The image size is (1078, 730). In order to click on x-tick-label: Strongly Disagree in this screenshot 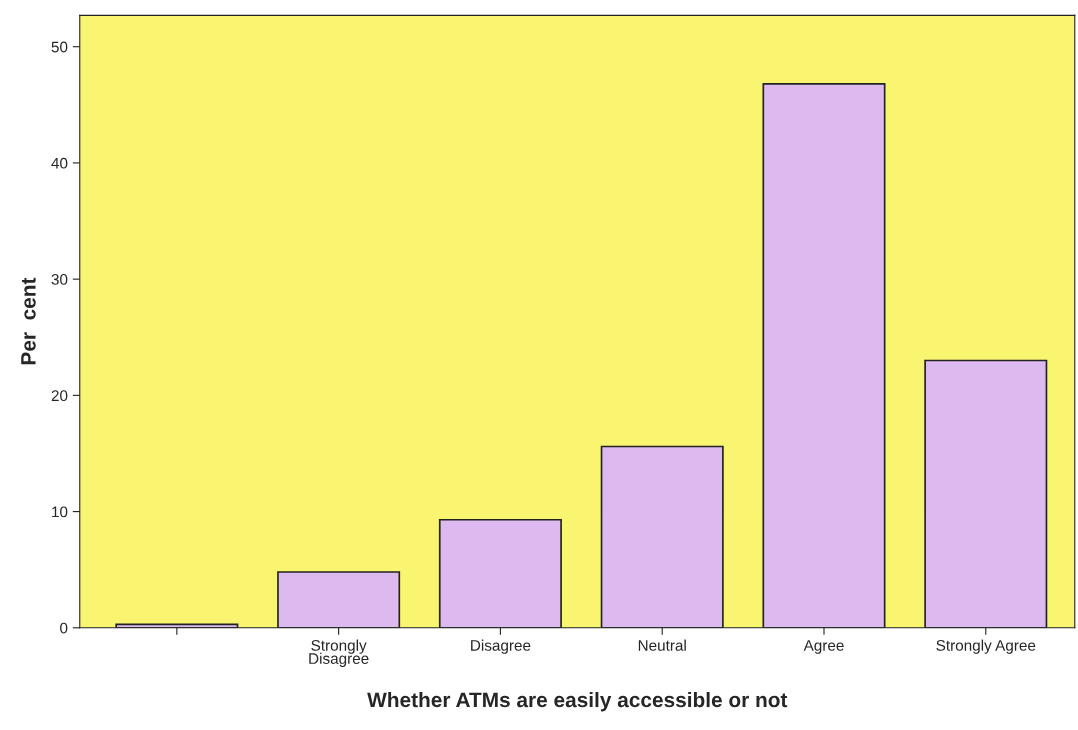, I will do `click(339, 653)`.